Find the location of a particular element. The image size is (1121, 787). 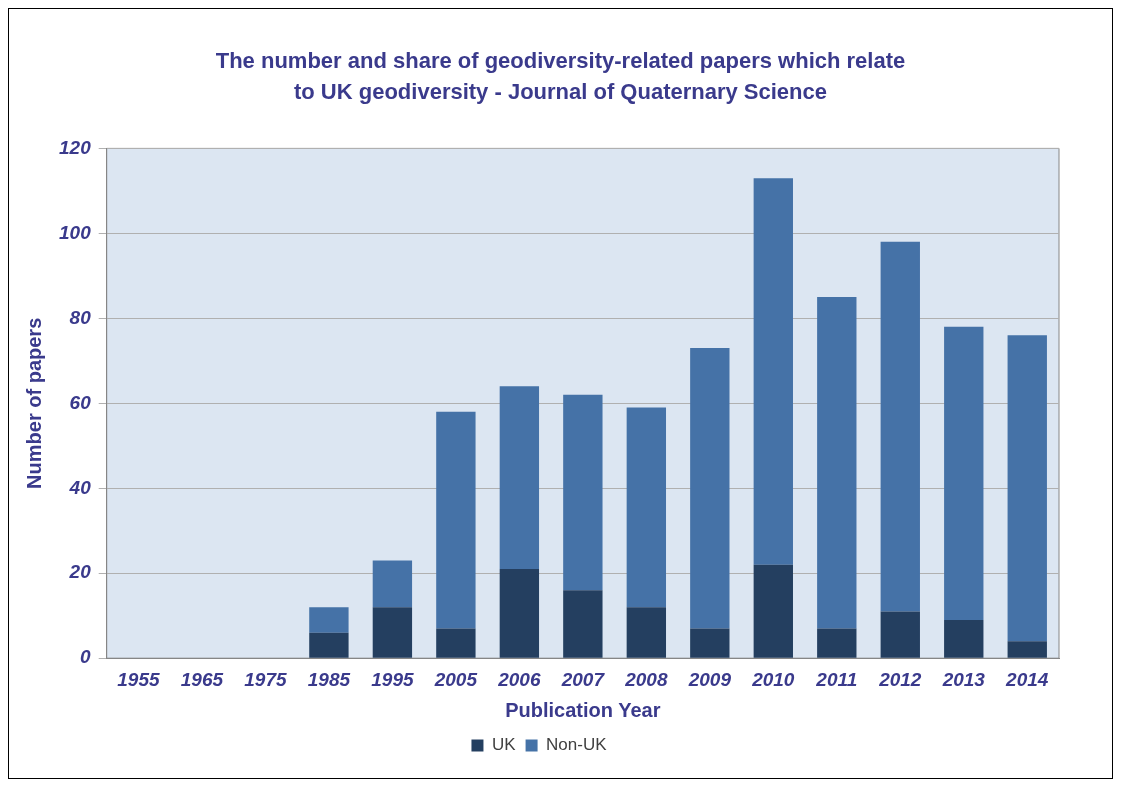

x-tick-label: 2013 is located at coordinates (963, 679).